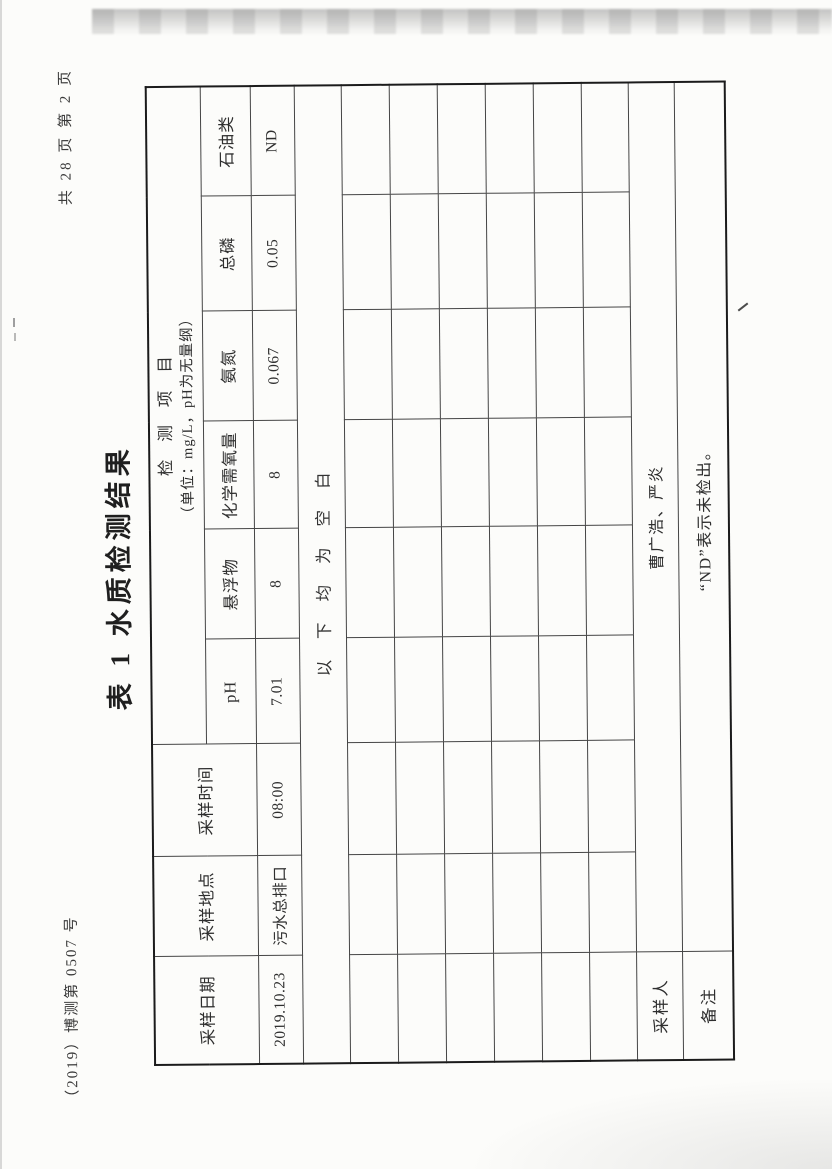 The height and width of the screenshot is (1169, 832). What do you see at coordinates (72, 1009) in the screenshot?
I see `report-doc-number: （2019）博测第 0507 号` at bounding box center [72, 1009].